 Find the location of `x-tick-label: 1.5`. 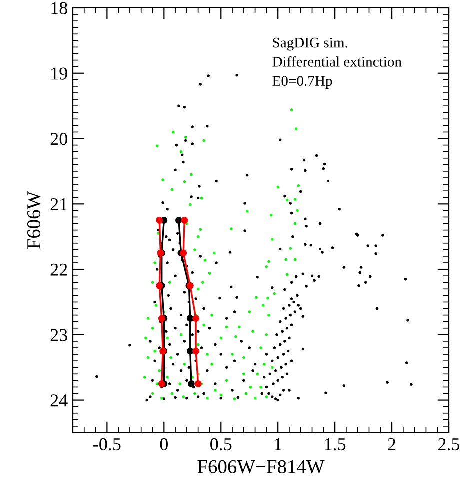

x-tick-label: 1.5 is located at coordinates (335, 444).